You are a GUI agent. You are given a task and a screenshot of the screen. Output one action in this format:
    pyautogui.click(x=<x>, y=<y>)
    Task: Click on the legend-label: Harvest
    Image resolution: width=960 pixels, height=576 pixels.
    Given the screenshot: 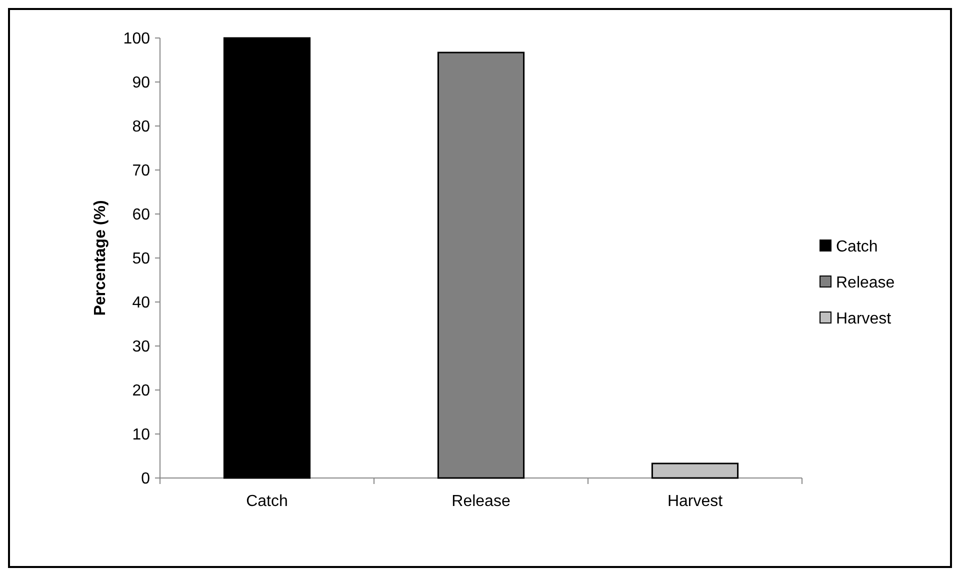 What is the action you would take?
    pyautogui.click(x=864, y=319)
    